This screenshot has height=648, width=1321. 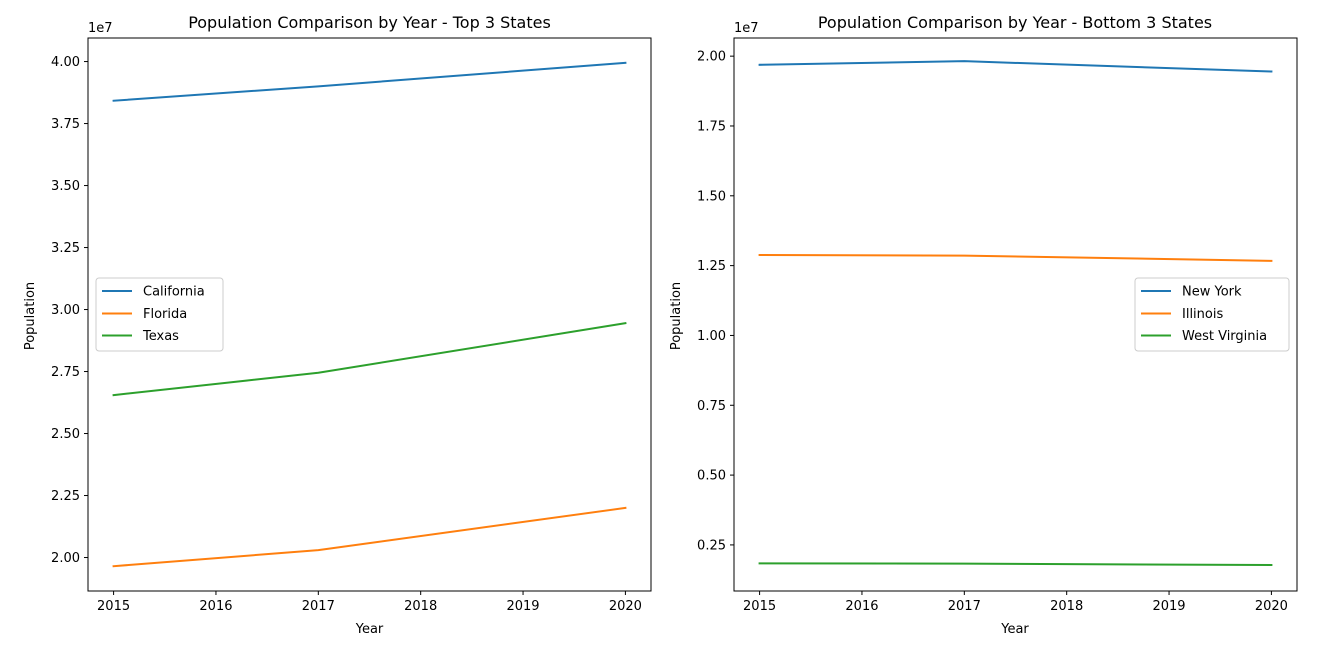 I want to click on legend-entry: Illinois, so click(x=1182, y=314).